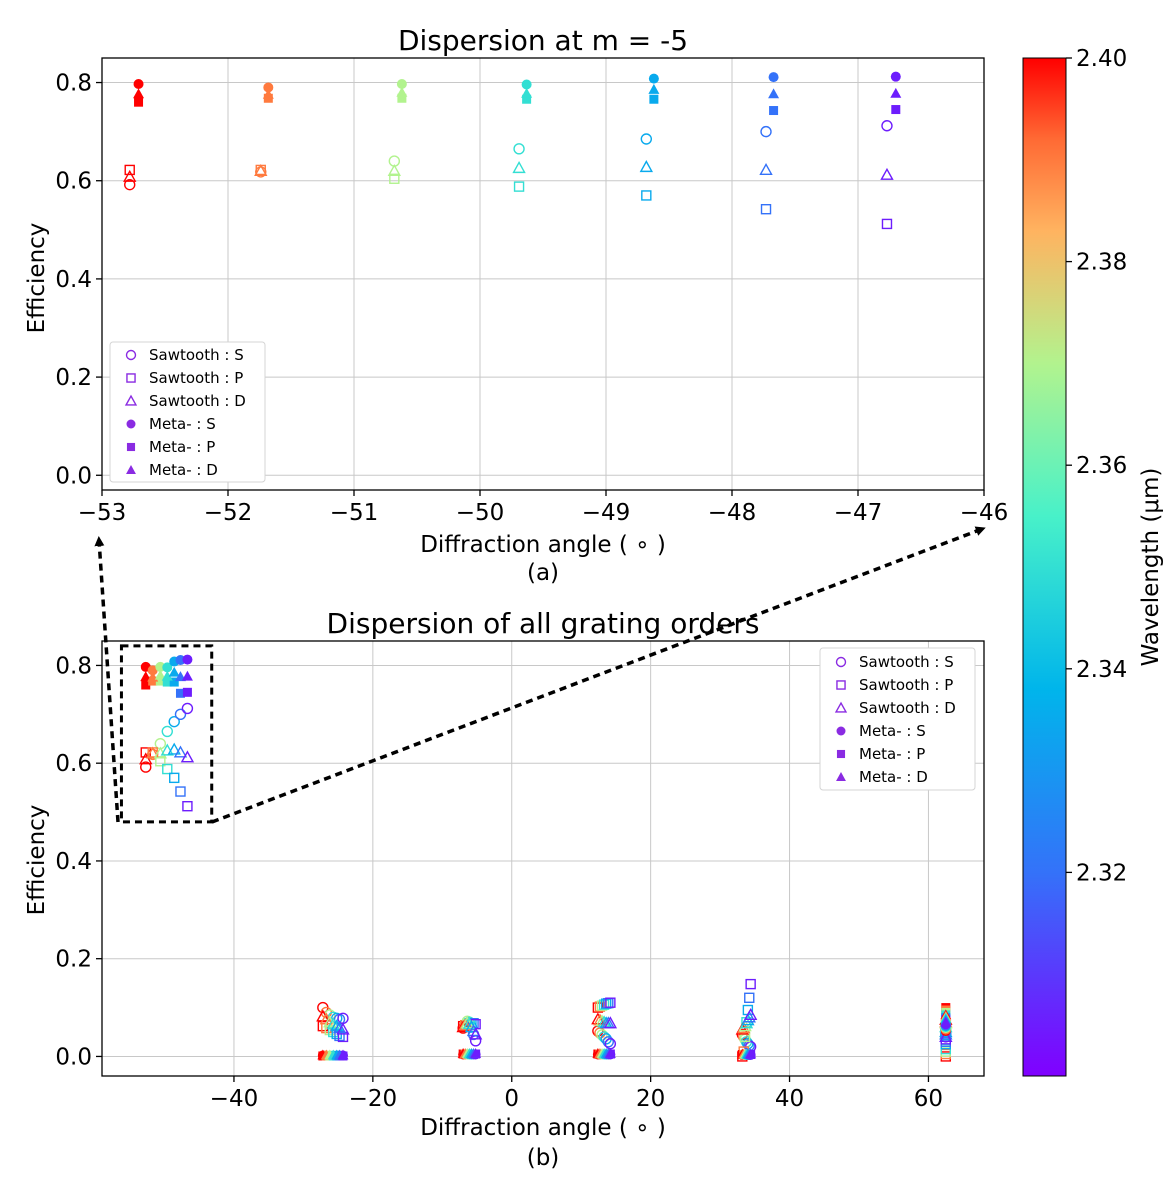  What do you see at coordinates (893, 777) in the screenshot?
I see `legend-label: Meta- : D` at bounding box center [893, 777].